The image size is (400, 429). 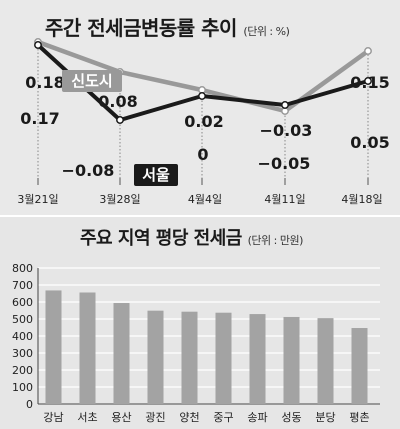 I want to click on x-tick-label-1: 3월28일, so click(x=119, y=199).